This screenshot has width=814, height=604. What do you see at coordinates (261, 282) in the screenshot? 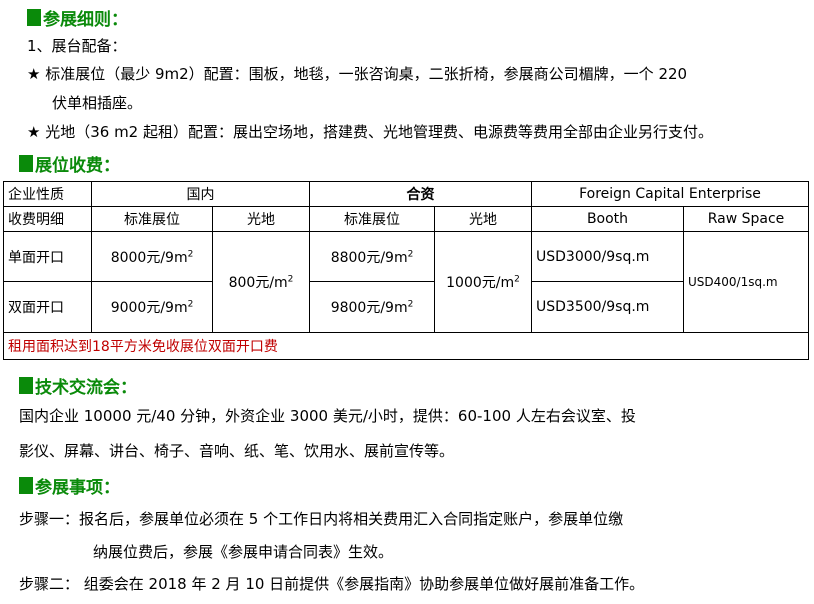
I see `price-cell: 800元/m2` at bounding box center [261, 282].